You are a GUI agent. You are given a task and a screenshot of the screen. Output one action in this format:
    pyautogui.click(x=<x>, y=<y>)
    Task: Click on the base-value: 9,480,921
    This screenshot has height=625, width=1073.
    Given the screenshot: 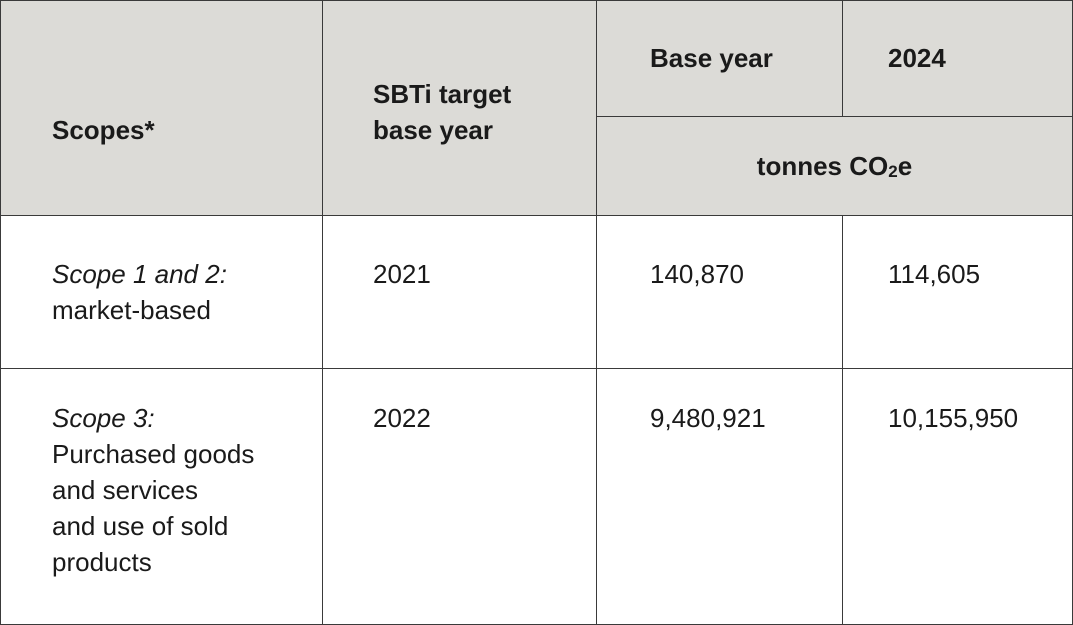 What is the action you would take?
    pyautogui.click(x=708, y=418)
    